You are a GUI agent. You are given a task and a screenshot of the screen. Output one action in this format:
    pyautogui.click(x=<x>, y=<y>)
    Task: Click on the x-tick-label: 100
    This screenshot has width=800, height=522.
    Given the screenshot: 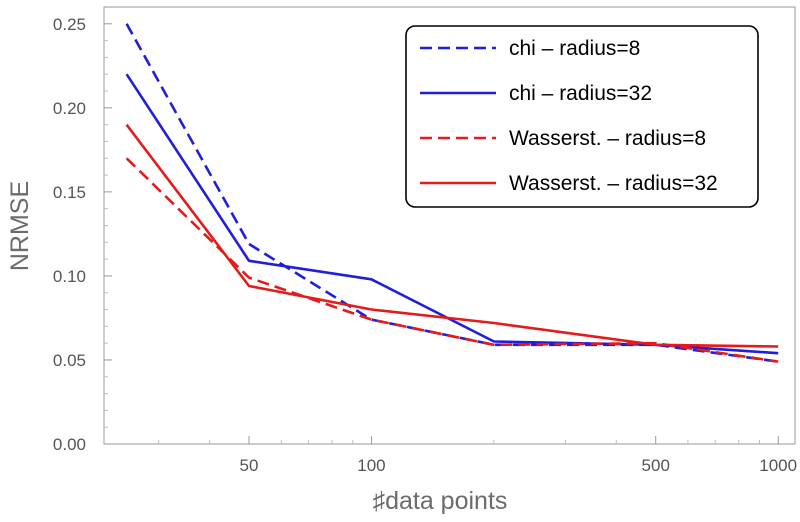 What is the action you would take?
    pyautogui.click(x=371, y=465)
    